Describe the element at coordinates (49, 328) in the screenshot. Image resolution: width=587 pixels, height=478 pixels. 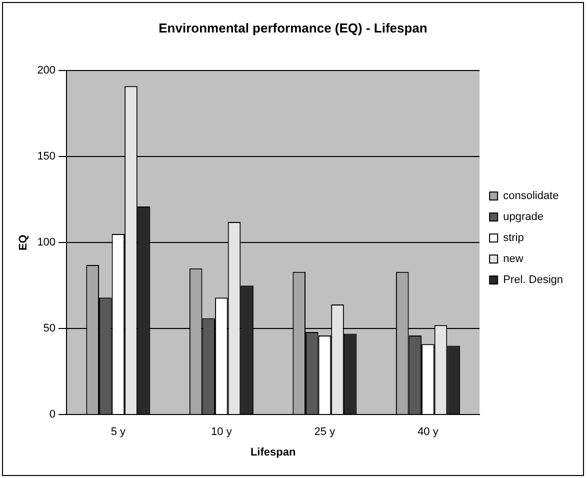
I see `y-tick-label: 50` at that location.